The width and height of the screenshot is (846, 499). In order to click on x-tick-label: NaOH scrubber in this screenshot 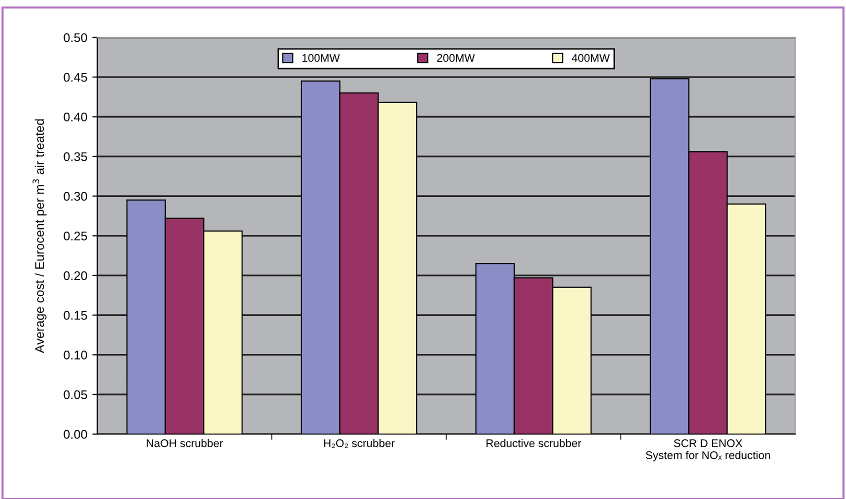, I will do `click(184, 443)`.